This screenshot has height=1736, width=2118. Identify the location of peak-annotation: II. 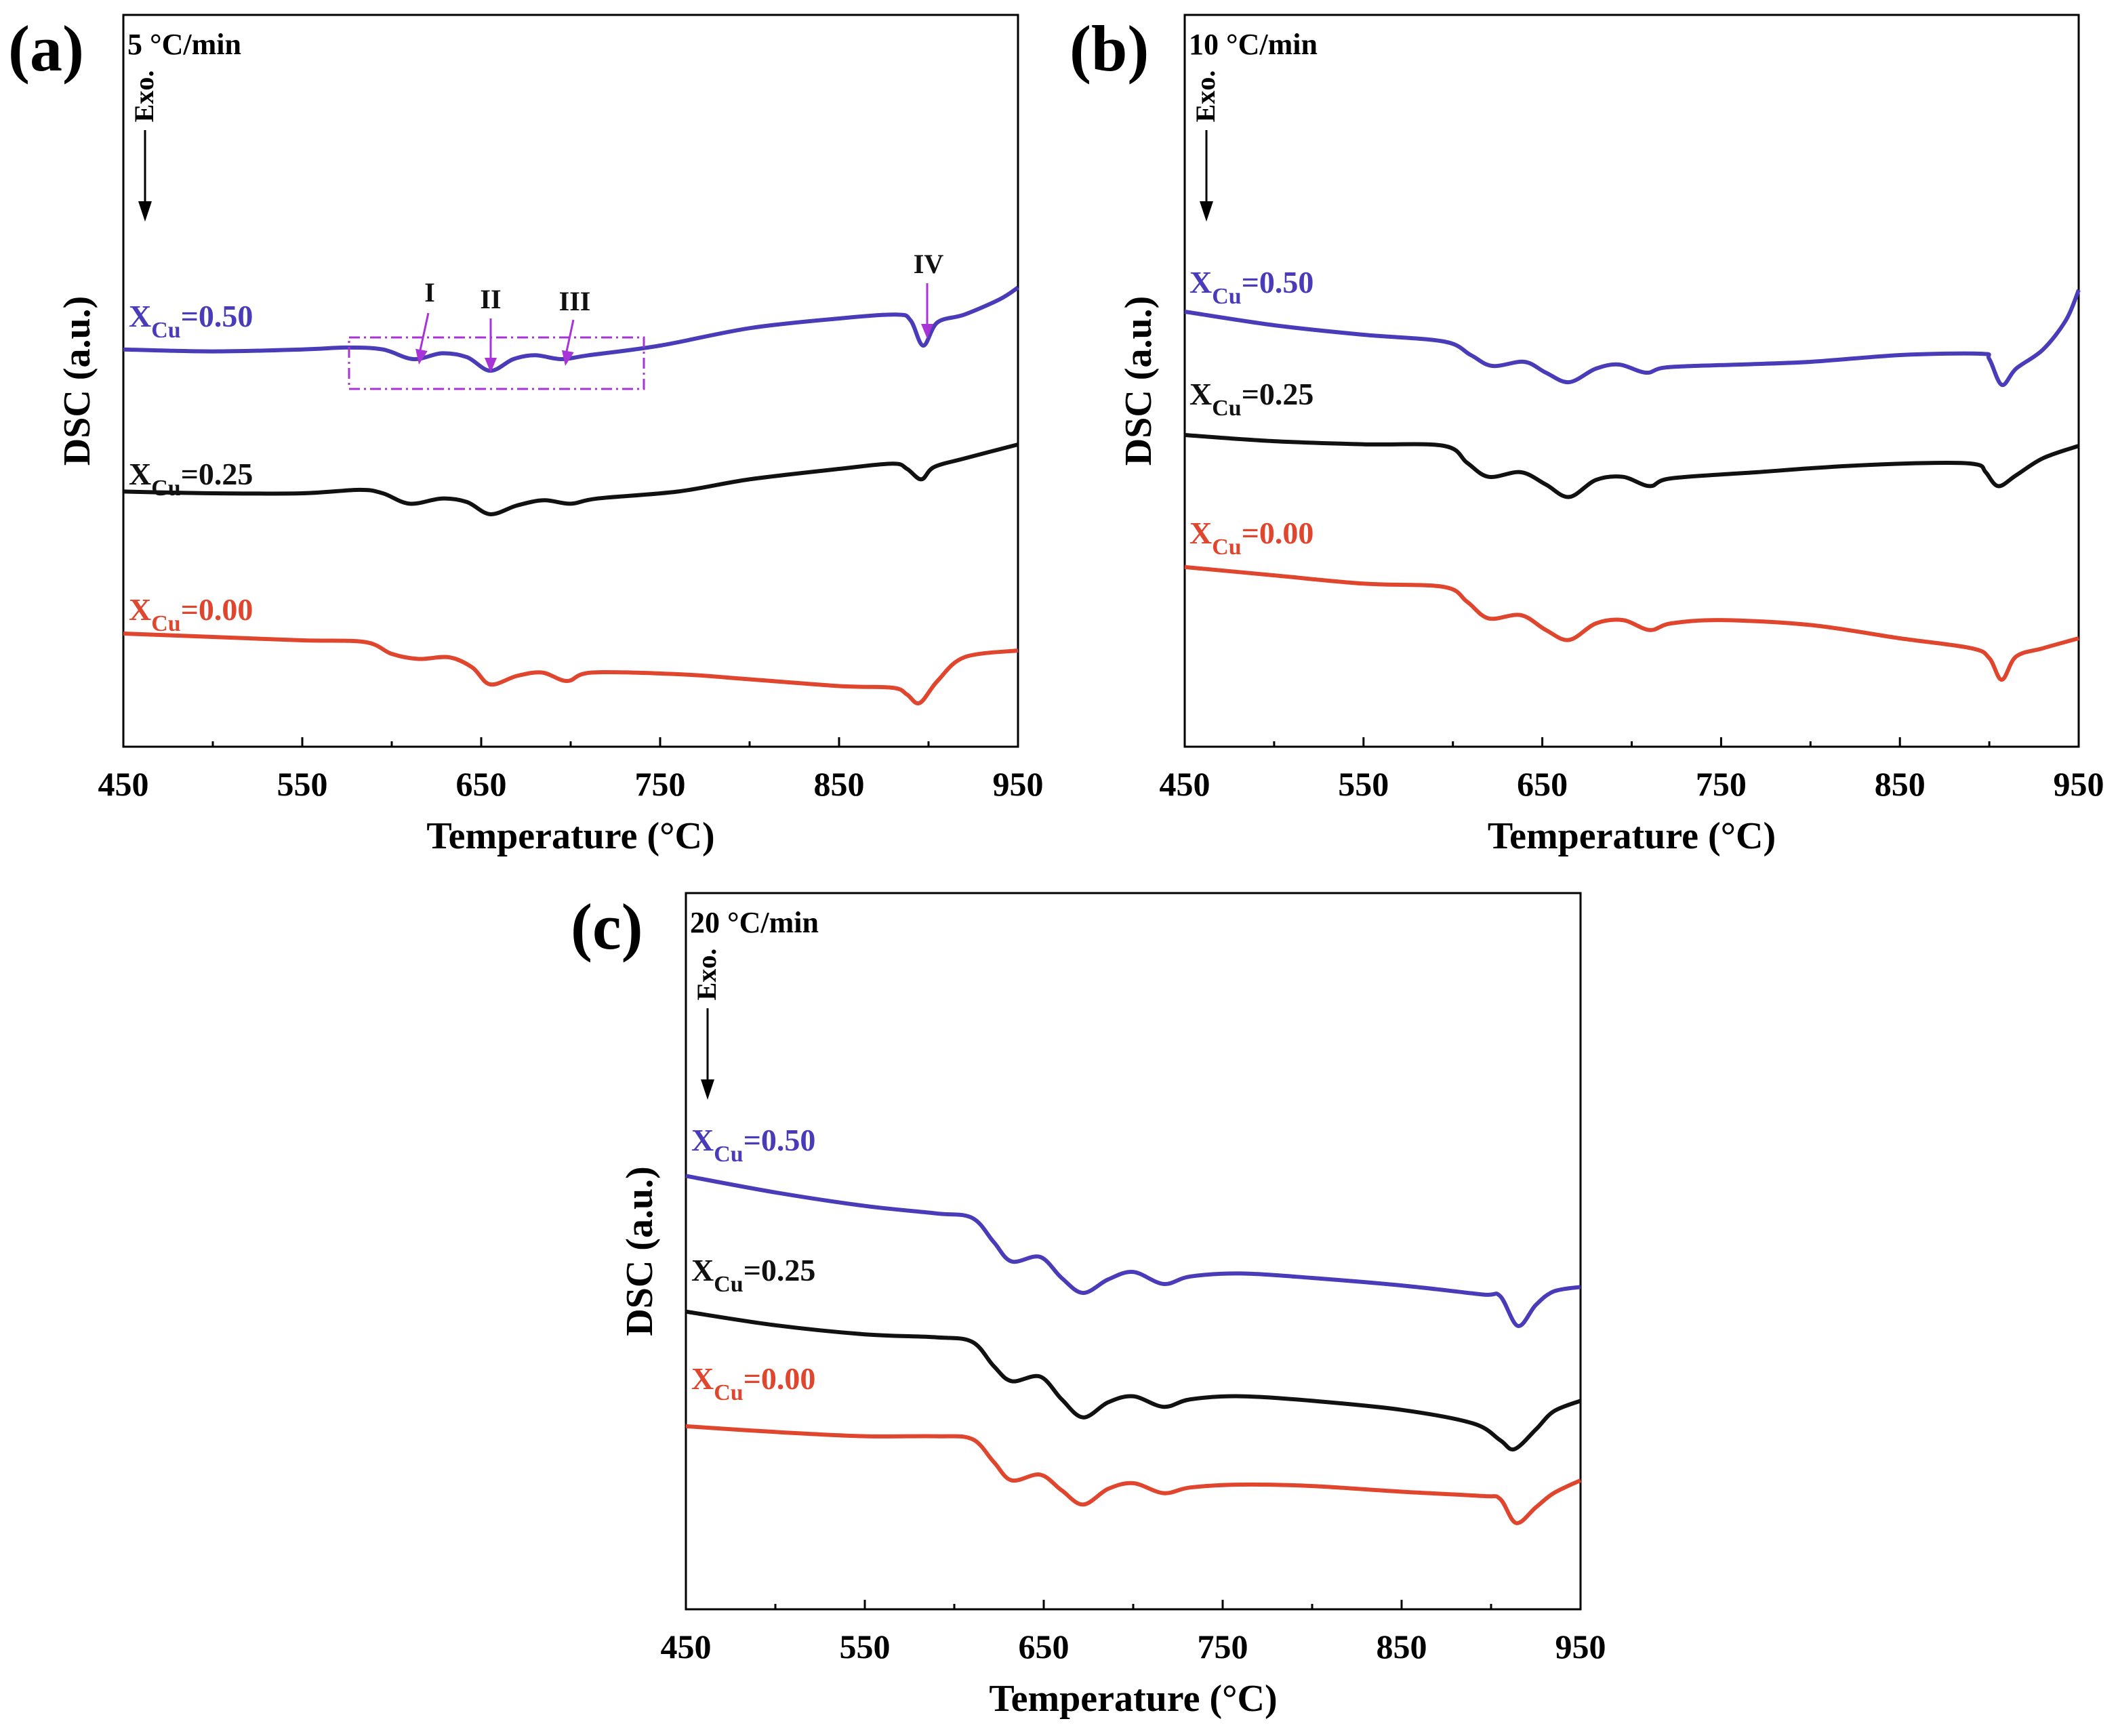
(491, 299).